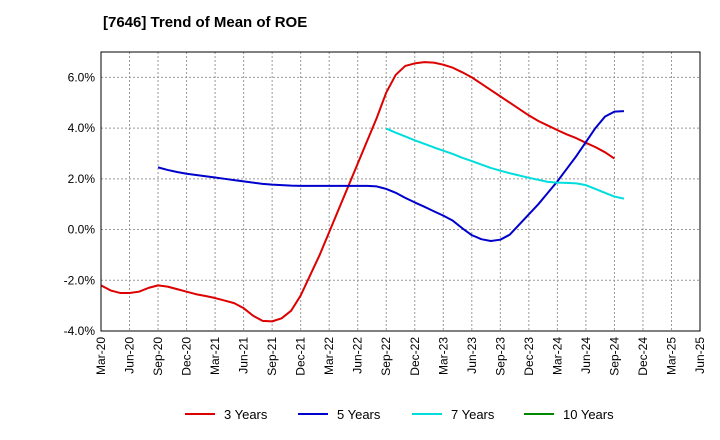 The image size is (720, 440). I want to click on x-tick-label: Dec-22, so click(415, 356).